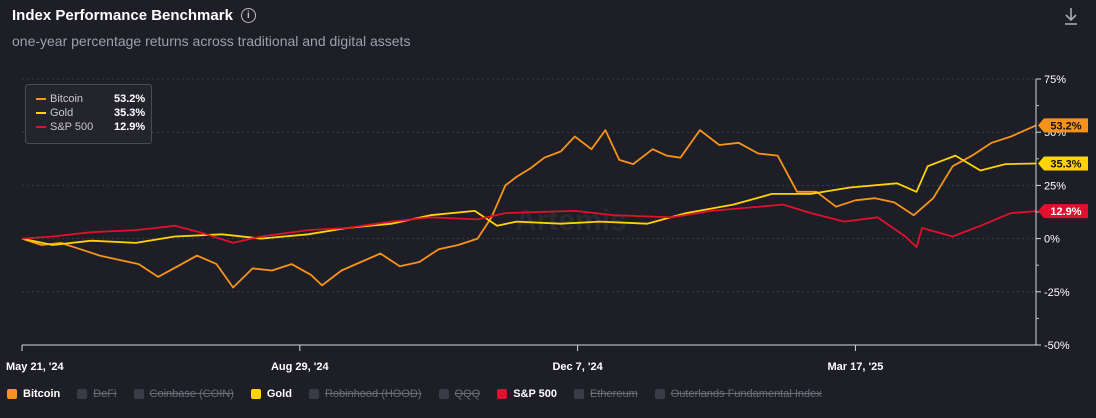 The image size is (1096, 418). What do you see at coordinates (1057, 293) in the screenshot?
I see `y-tick-label: -25%` at bounding box center [1057, 293].